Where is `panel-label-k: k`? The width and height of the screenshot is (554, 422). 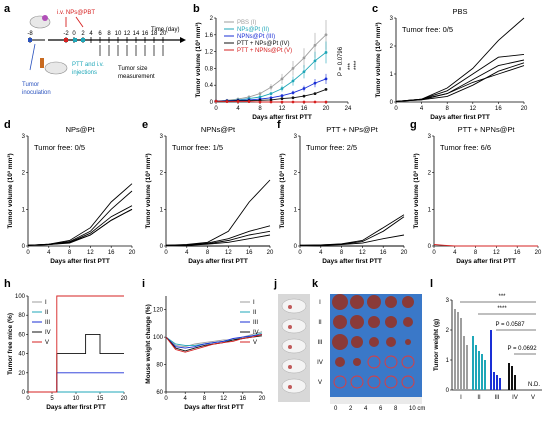
panel-label-k: k is located at coordinates (315, 284).